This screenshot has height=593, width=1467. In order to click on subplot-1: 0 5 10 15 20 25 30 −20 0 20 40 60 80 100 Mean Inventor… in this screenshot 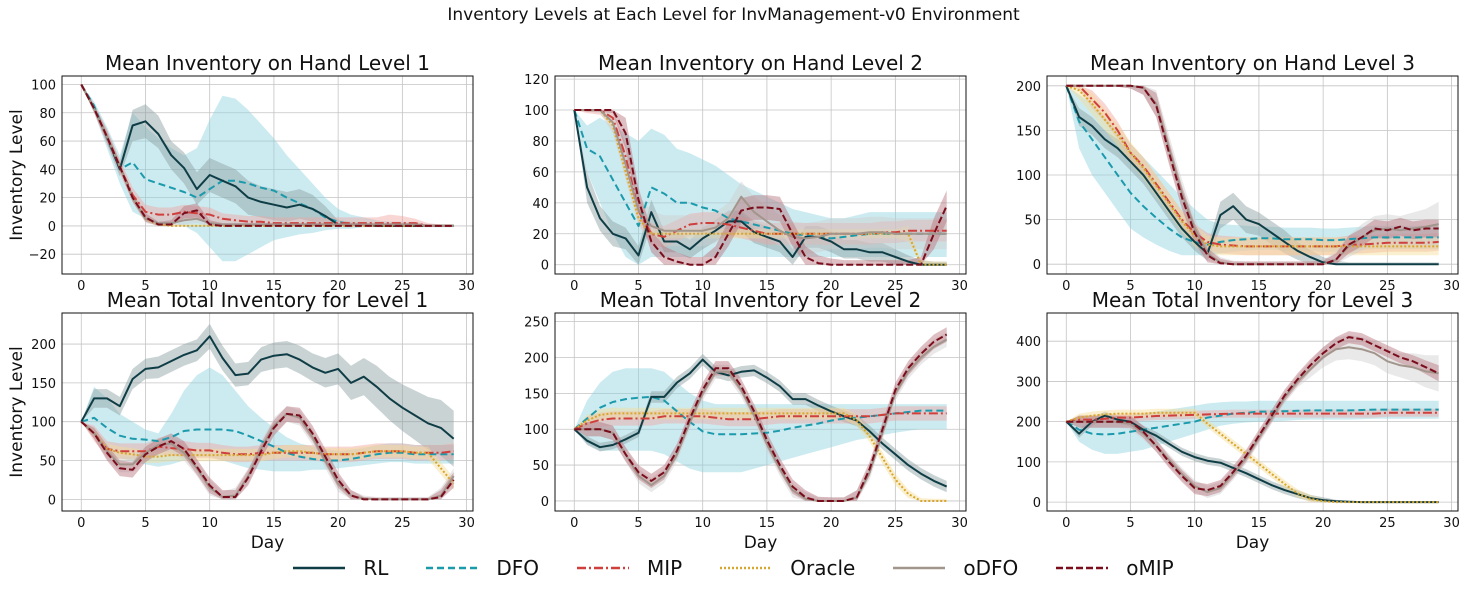, I will do `click(241, 172)`.